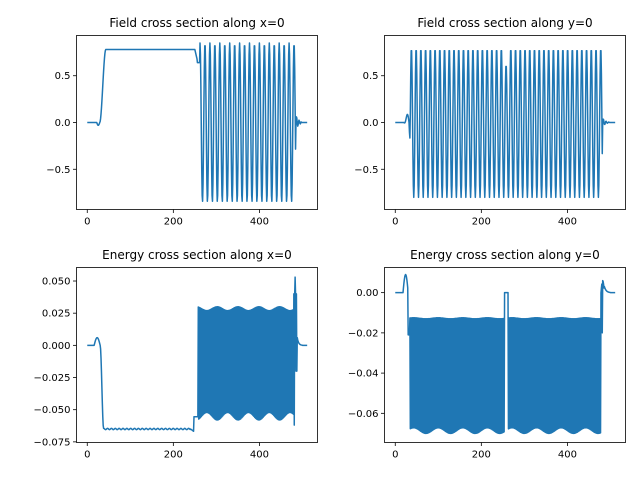  Describe the element at coordinates (363, 333) in the screenshot. I see `y-tick-label: −0.02` at that location.